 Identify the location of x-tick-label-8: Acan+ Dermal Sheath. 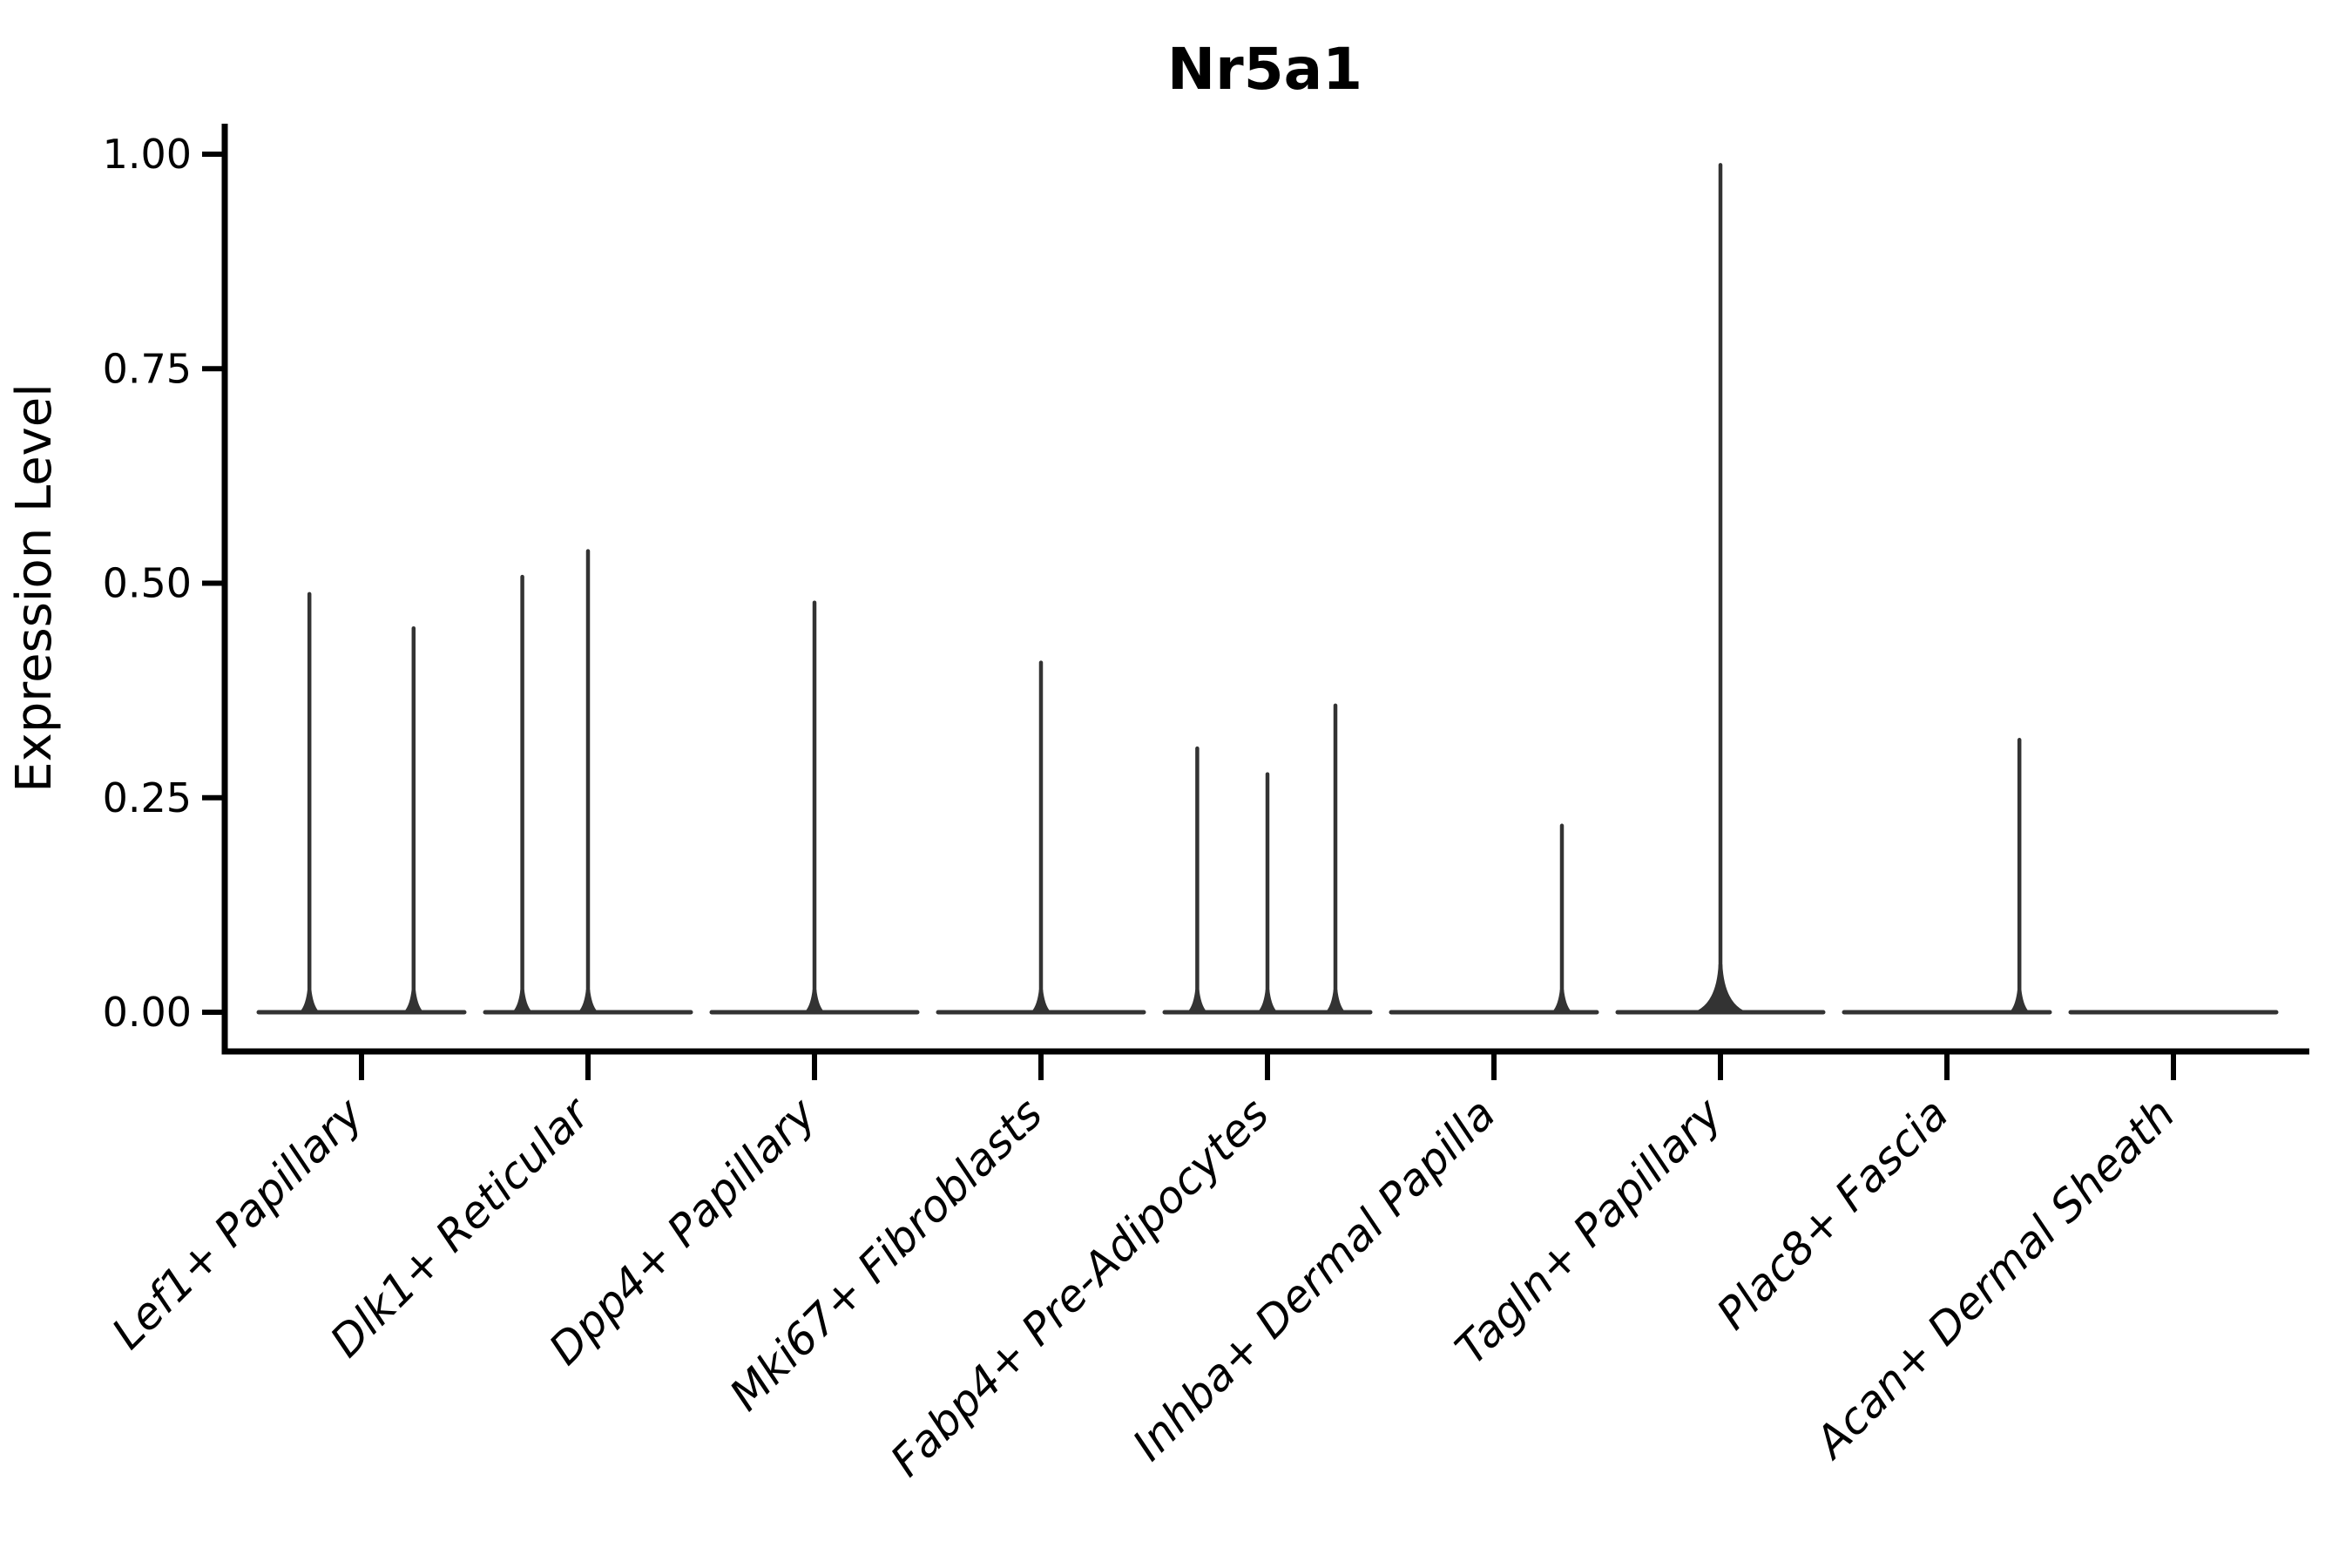
(1994, 1280).